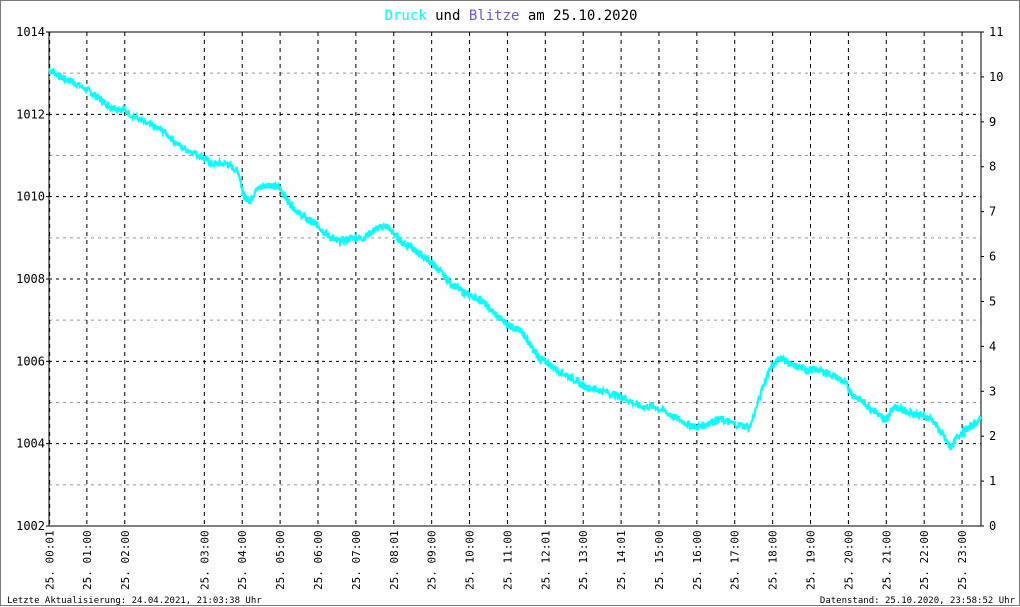 This screenshot has width=1020, height=607. Describe the element at coordinates (918, 601) in the screenshot. I see `footer-data-status: Datenstand: 25.10.2020, 23:58:52 Uhr` at that location.